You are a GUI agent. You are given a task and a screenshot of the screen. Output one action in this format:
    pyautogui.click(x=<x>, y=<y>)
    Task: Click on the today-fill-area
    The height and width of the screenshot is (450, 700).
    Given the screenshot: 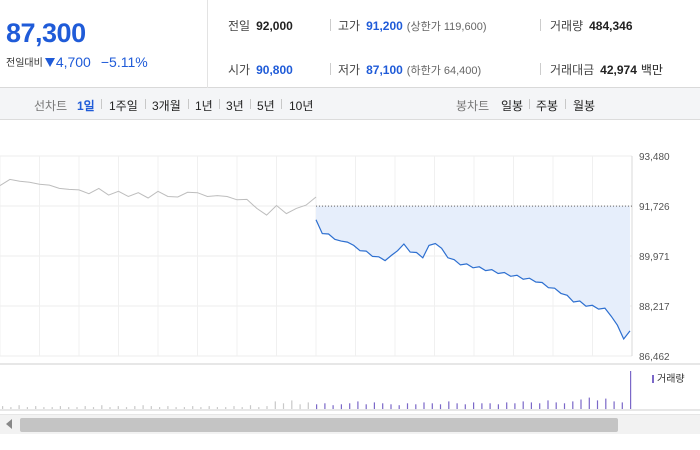 What is the action you would take?
    pyautogui.click(x=473, y=272)
    